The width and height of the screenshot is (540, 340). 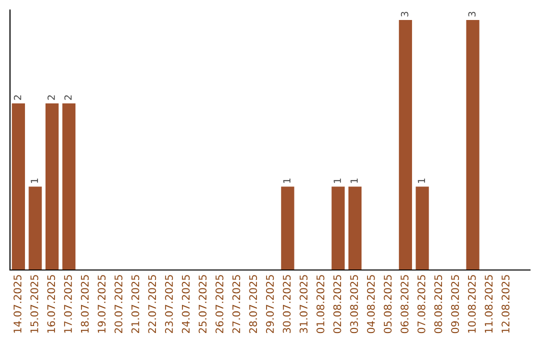 What do you see at coordinates (354, 304) in the screenshot?
I see `x-tick-label: 03.08.2025` at bounding box center [354, 304].